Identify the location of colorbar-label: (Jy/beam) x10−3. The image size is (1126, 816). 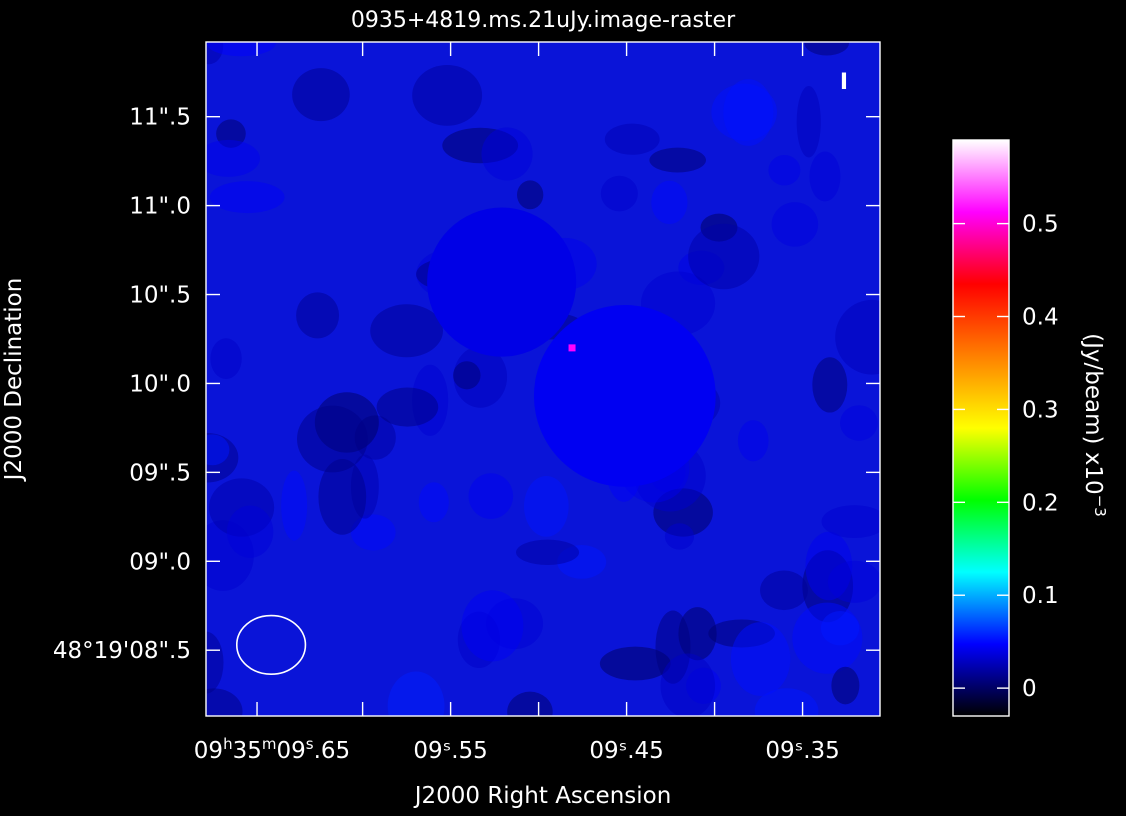
(1094, 425).